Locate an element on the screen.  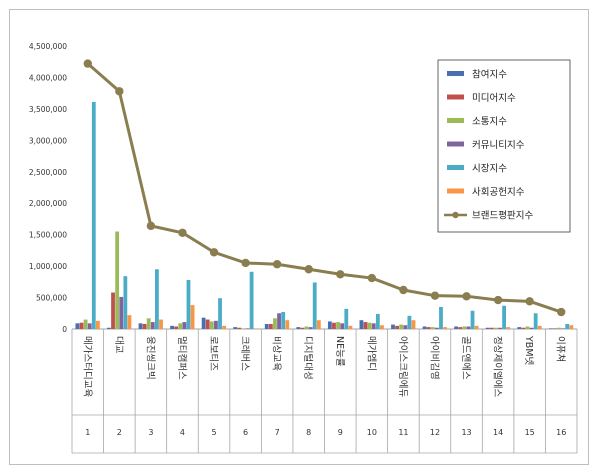
legend-label: 미디어지수 is located at coordinates (494, 98).